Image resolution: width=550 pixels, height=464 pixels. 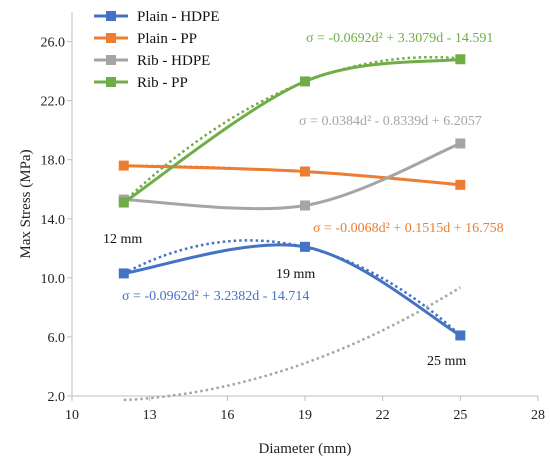 I want to click on x-tick-label: 13, so click(x=150, y=415).